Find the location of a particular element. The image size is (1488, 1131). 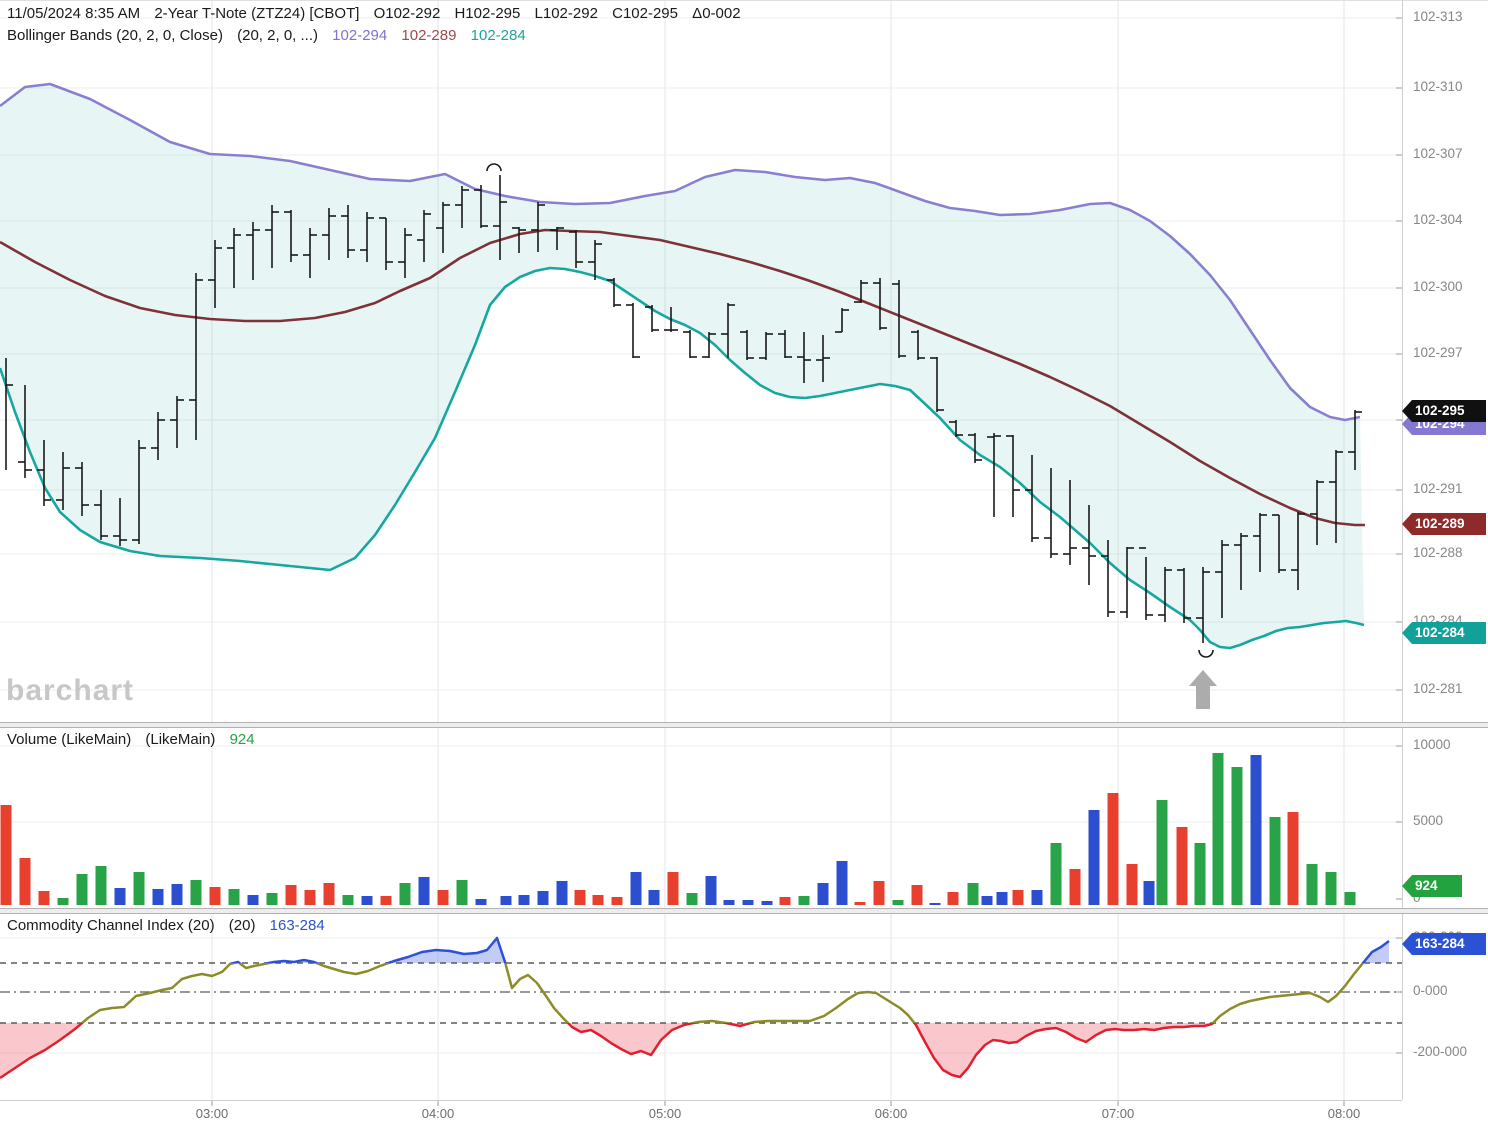

volume-axis-label: 0 is located at coordinates (1417, 897).